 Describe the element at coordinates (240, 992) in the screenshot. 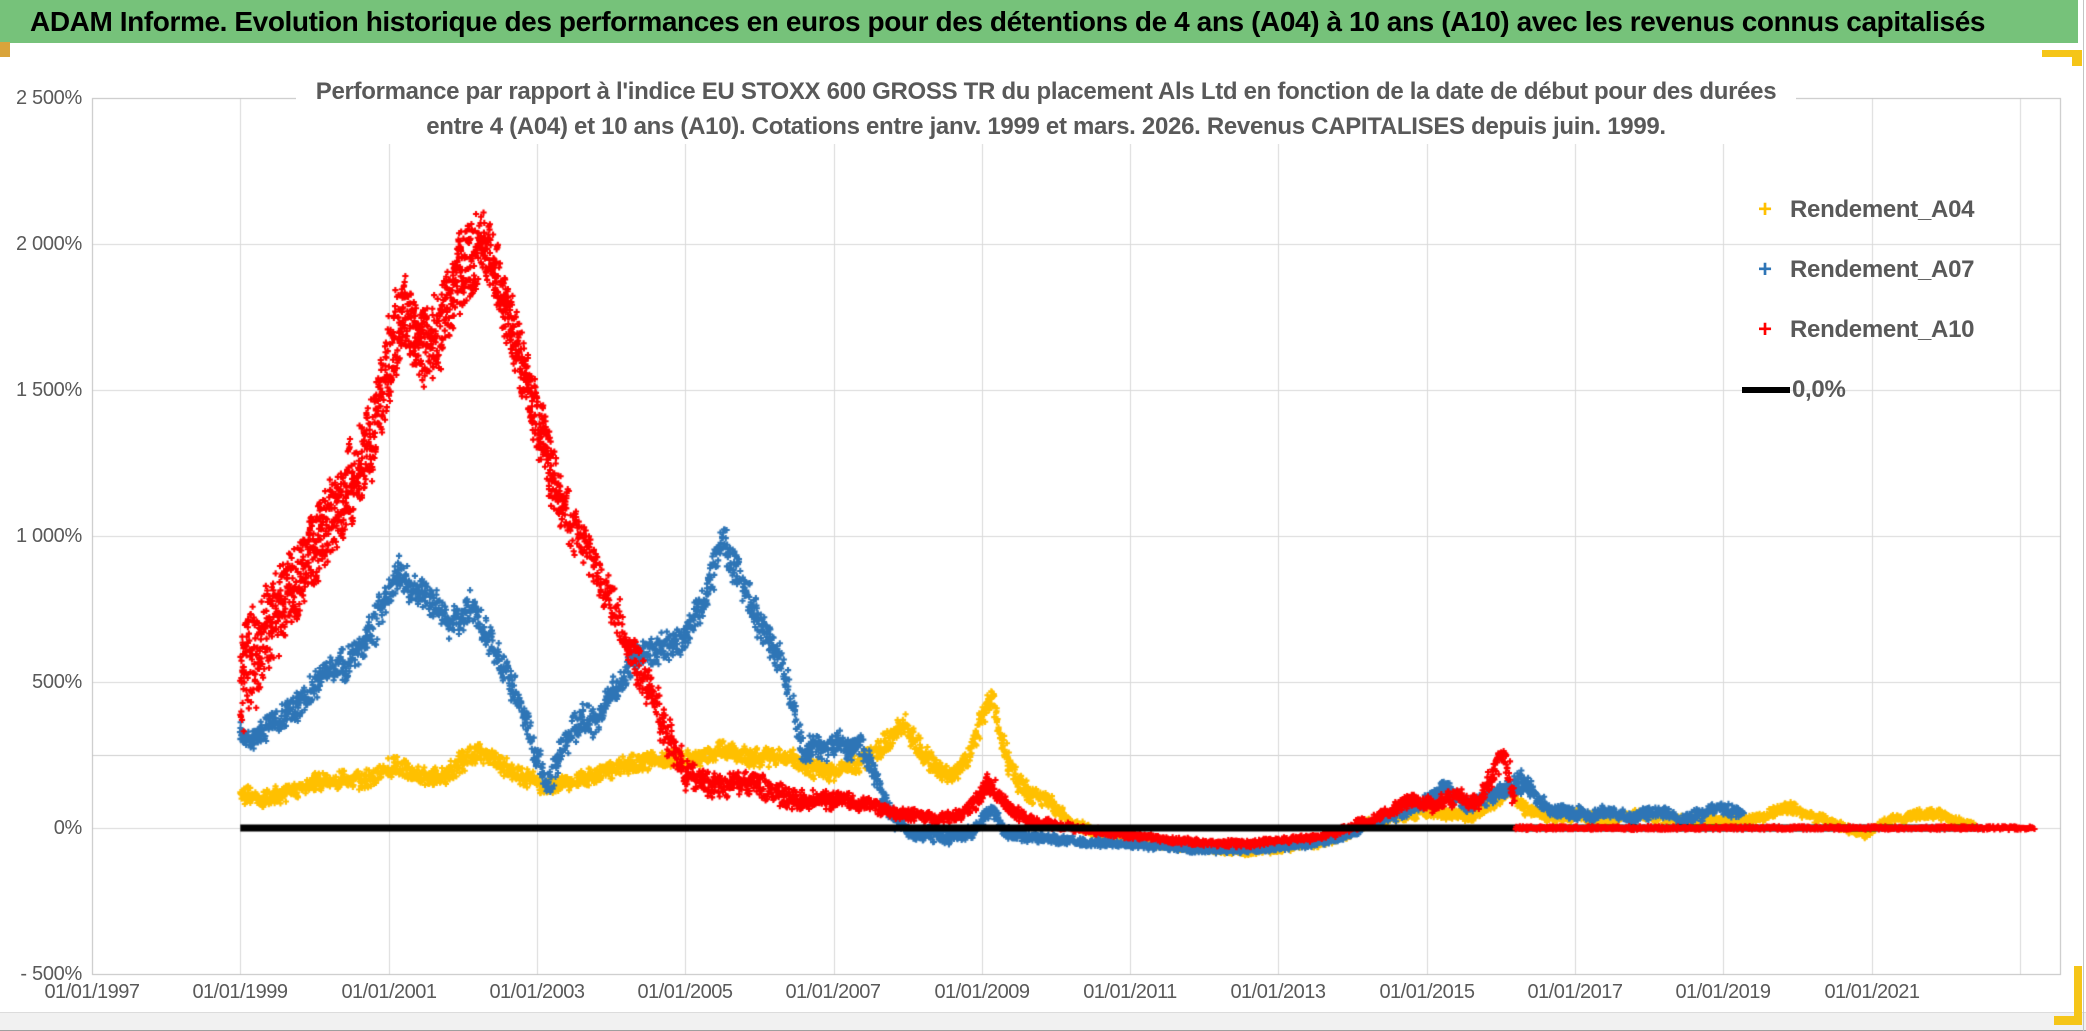

I see `x-tick-1999: 01/01/1999` at that location.